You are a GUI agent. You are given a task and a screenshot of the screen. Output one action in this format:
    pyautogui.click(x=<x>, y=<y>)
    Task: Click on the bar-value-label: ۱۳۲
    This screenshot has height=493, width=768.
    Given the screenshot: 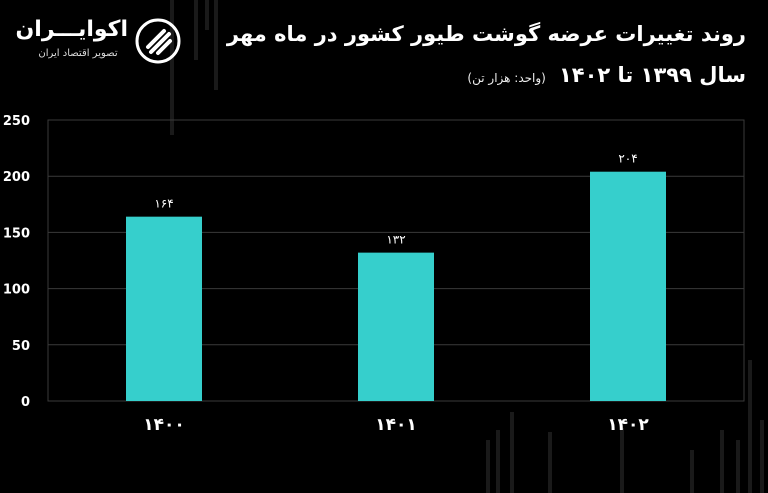 What is the action you would take?
    pyautogui.click(x=395, y=240)
    